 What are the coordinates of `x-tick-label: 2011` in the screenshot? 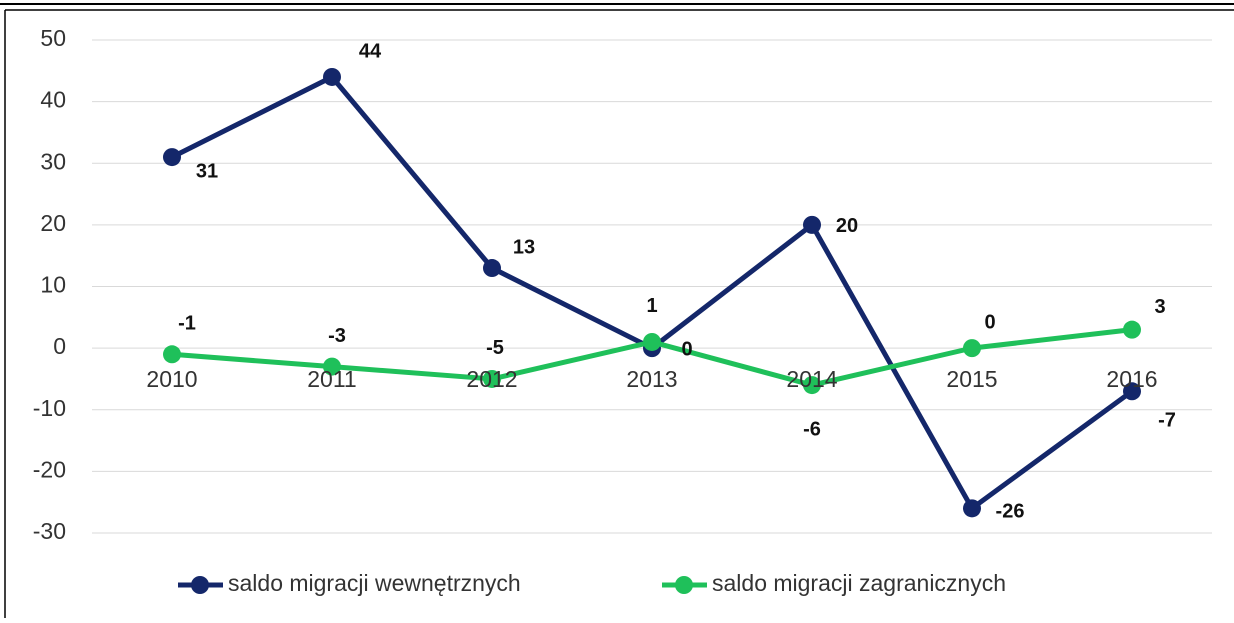 It's located at (331, 379).